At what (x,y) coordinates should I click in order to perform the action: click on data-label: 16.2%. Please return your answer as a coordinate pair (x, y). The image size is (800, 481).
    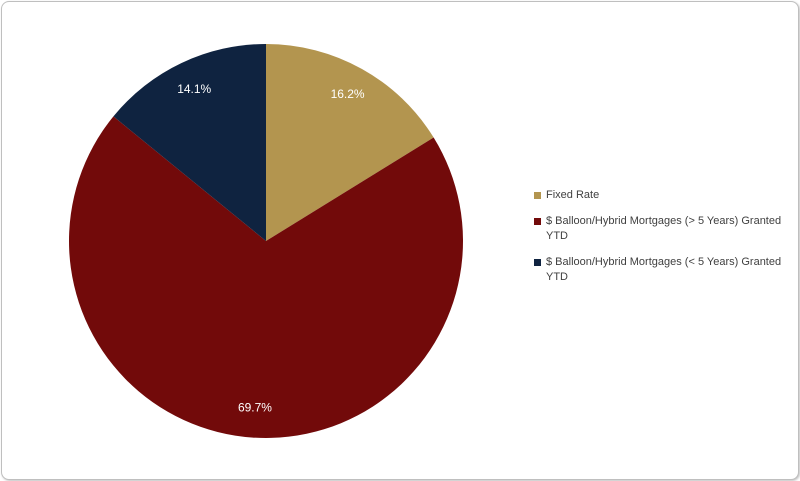
    Looking at the image, I should click on (348, 94).